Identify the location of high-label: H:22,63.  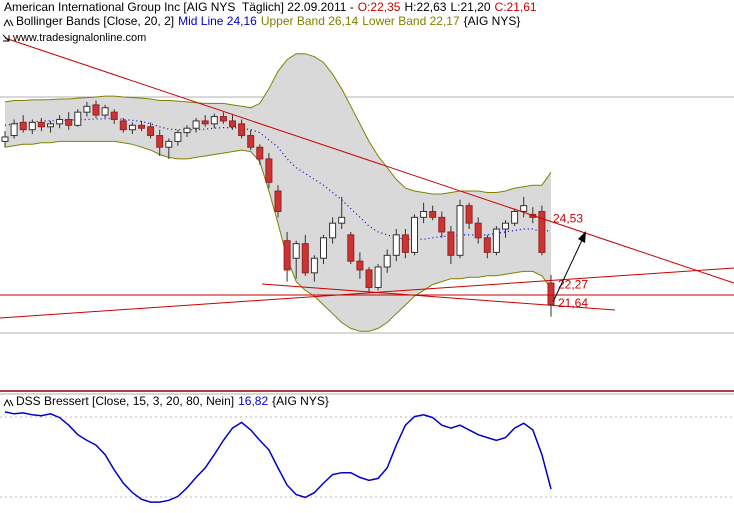
(425, 7).